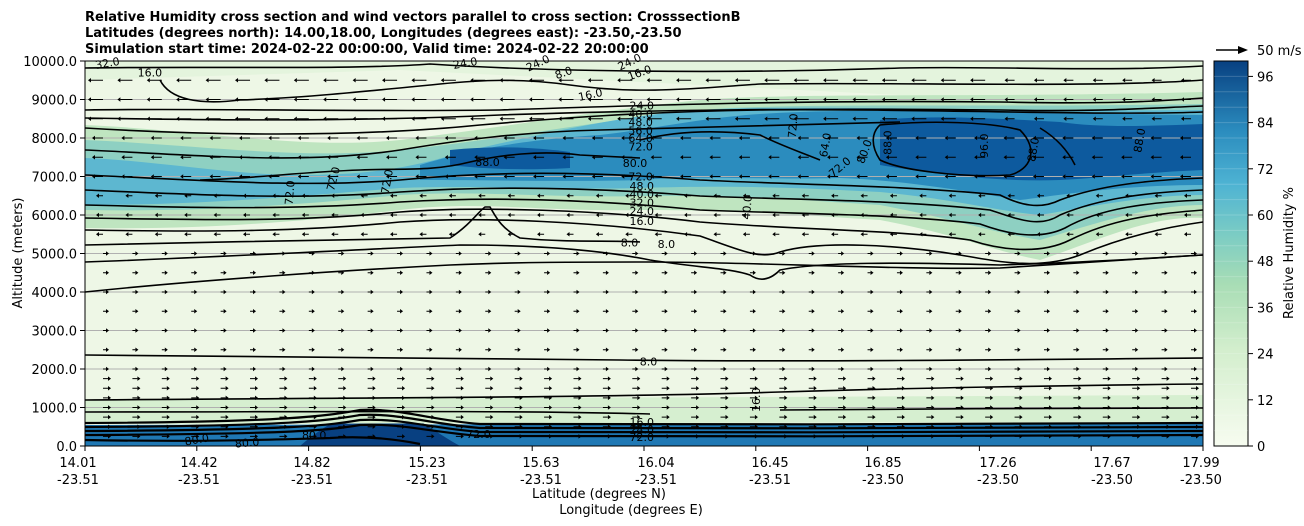 Image resolution: width=1304 pixels, height=526 pixels. Describe the element at coordinates (642, 105) in the screenshot. I see `contour-label: 24.0` at that location.